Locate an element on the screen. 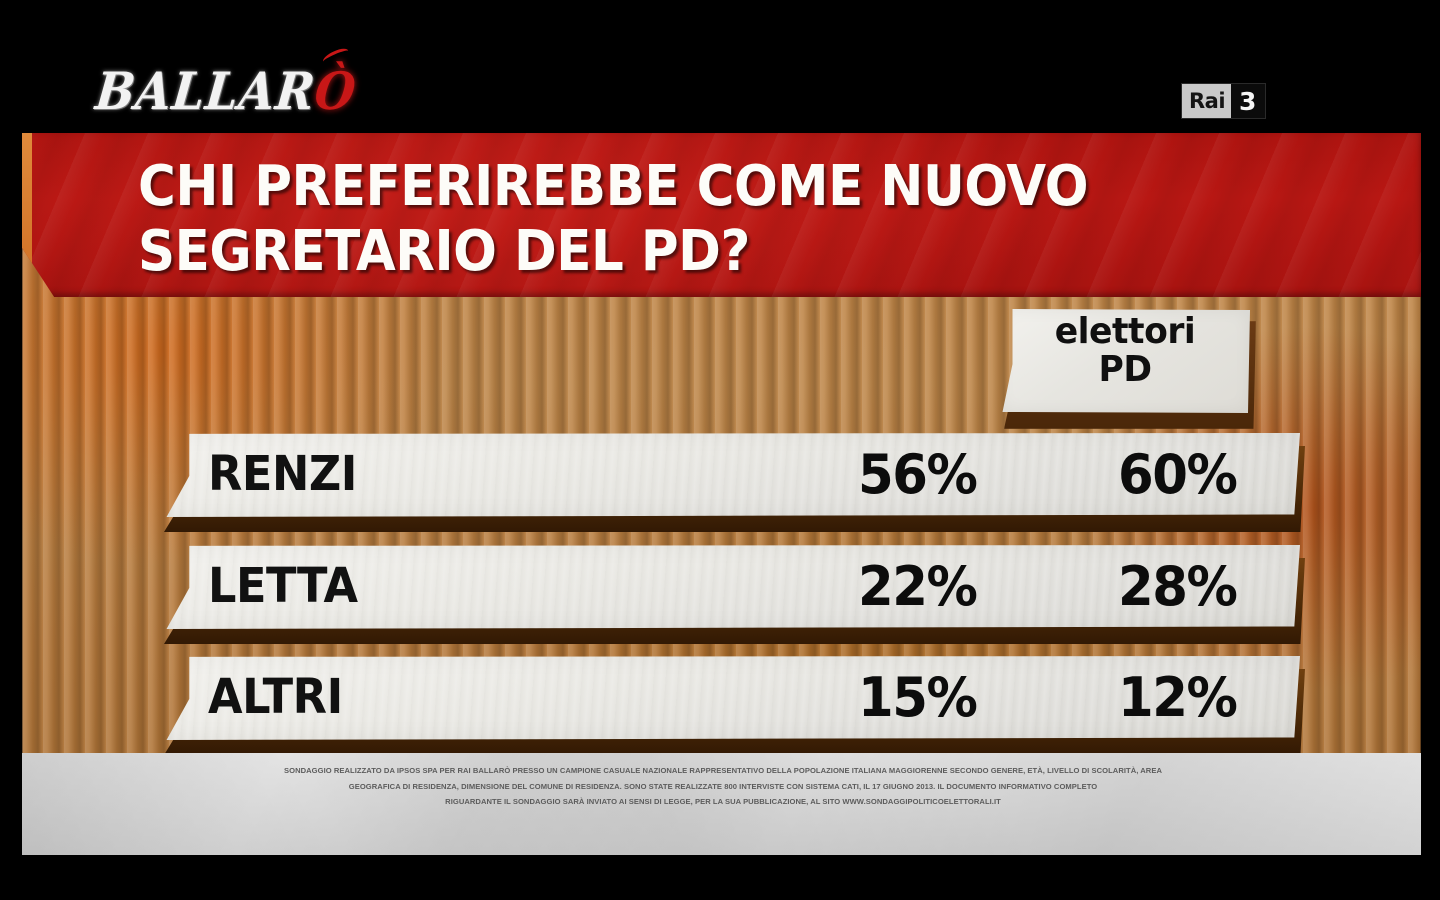  table-row-name: RENZI is located at coordinates (282, 474).